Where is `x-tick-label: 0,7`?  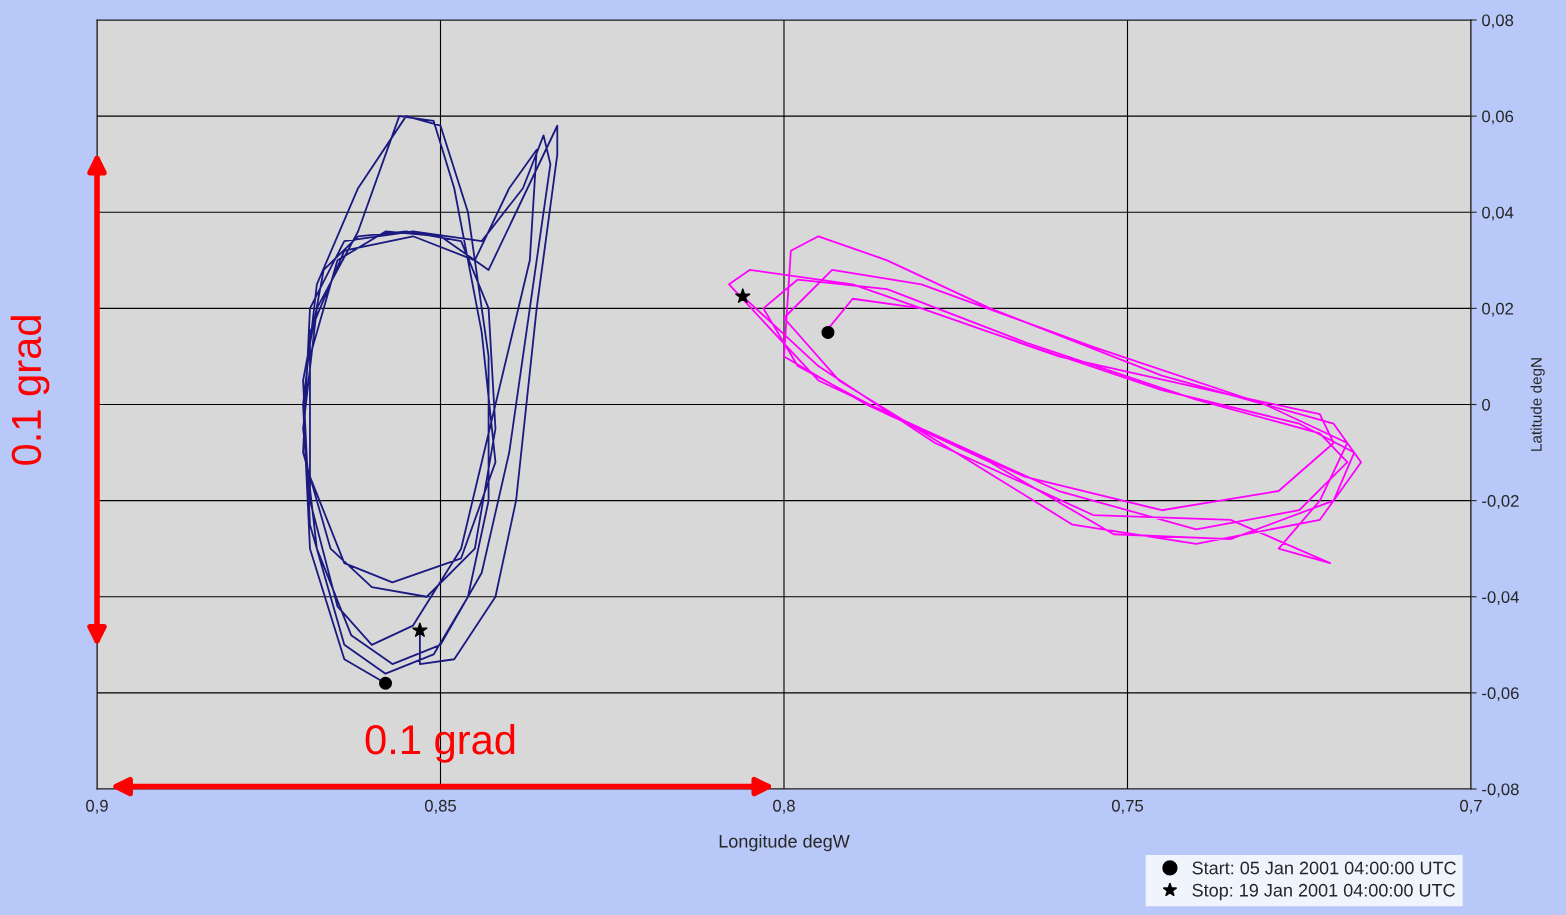 x-tick-label: 0,7 is located at coordinates (1471, 806).